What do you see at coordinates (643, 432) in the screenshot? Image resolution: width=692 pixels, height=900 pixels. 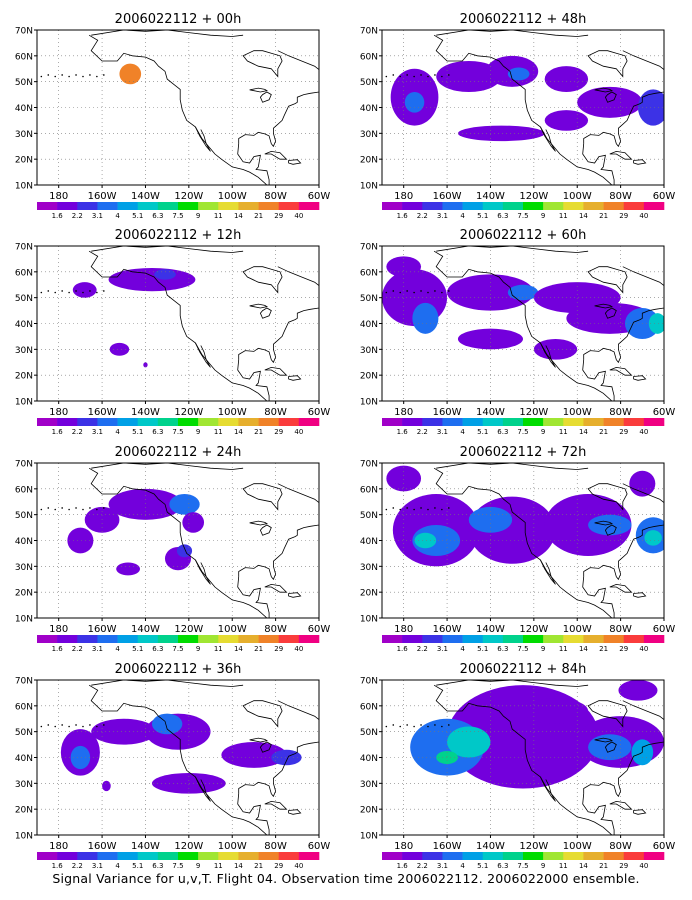 I see `colorbar-label: 40` at bounding box center [643, 432].